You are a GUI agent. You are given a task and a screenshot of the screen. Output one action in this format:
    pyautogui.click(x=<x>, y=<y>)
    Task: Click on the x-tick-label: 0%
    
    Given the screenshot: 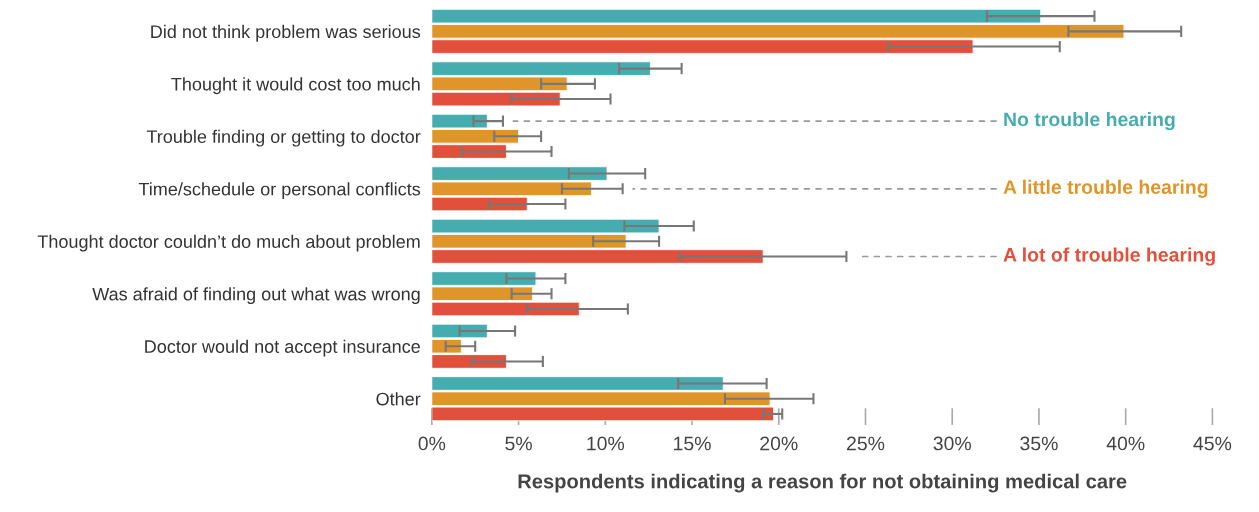 What is the action you would take?
    pyautogui.click(x=432, y=443)
    